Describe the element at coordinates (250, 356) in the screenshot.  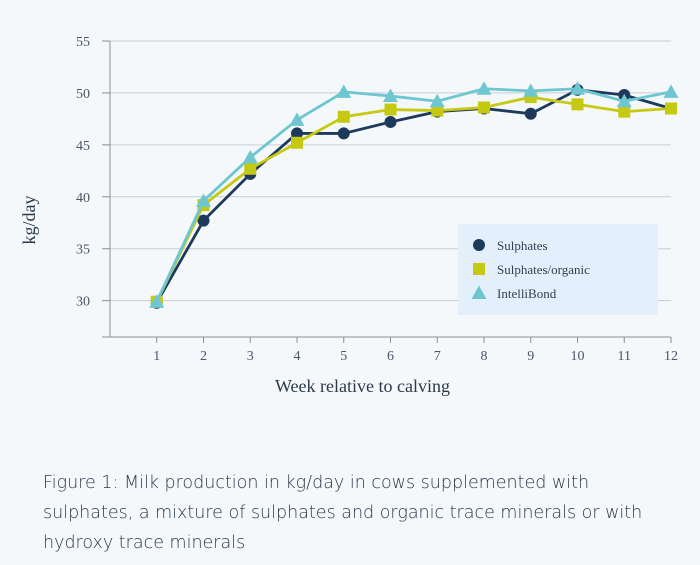
I see `x-tick-label: 3` at that location.